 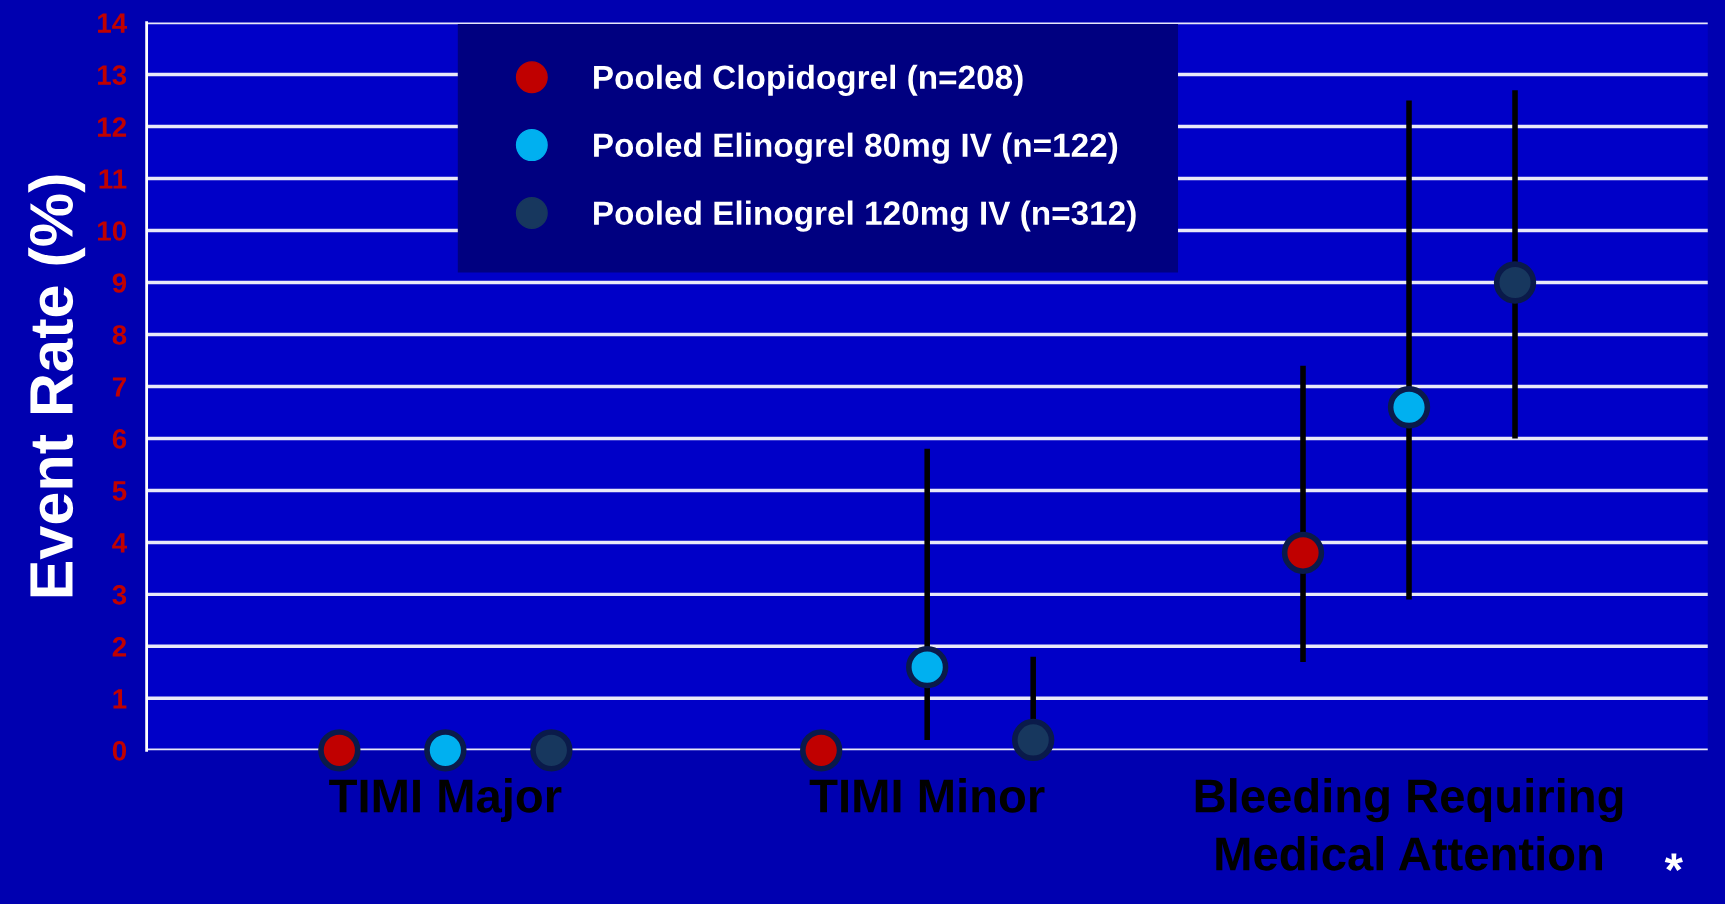 I want to click on y-tick-label: 6, so click(x=119, y=439).